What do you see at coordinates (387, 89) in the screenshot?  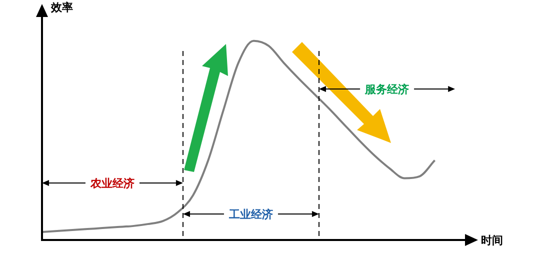 I see `annotation: 服务经济` at bounding box center [387, 89].